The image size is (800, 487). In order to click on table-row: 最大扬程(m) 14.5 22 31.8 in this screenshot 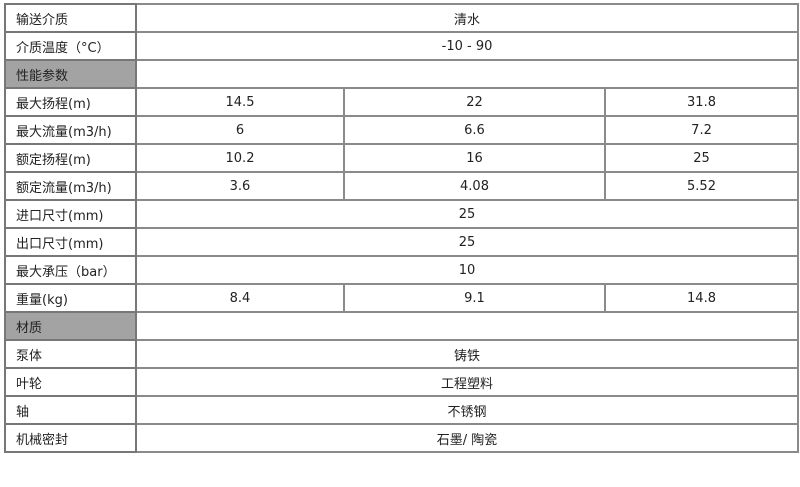, I will do `click(402, 102)`.